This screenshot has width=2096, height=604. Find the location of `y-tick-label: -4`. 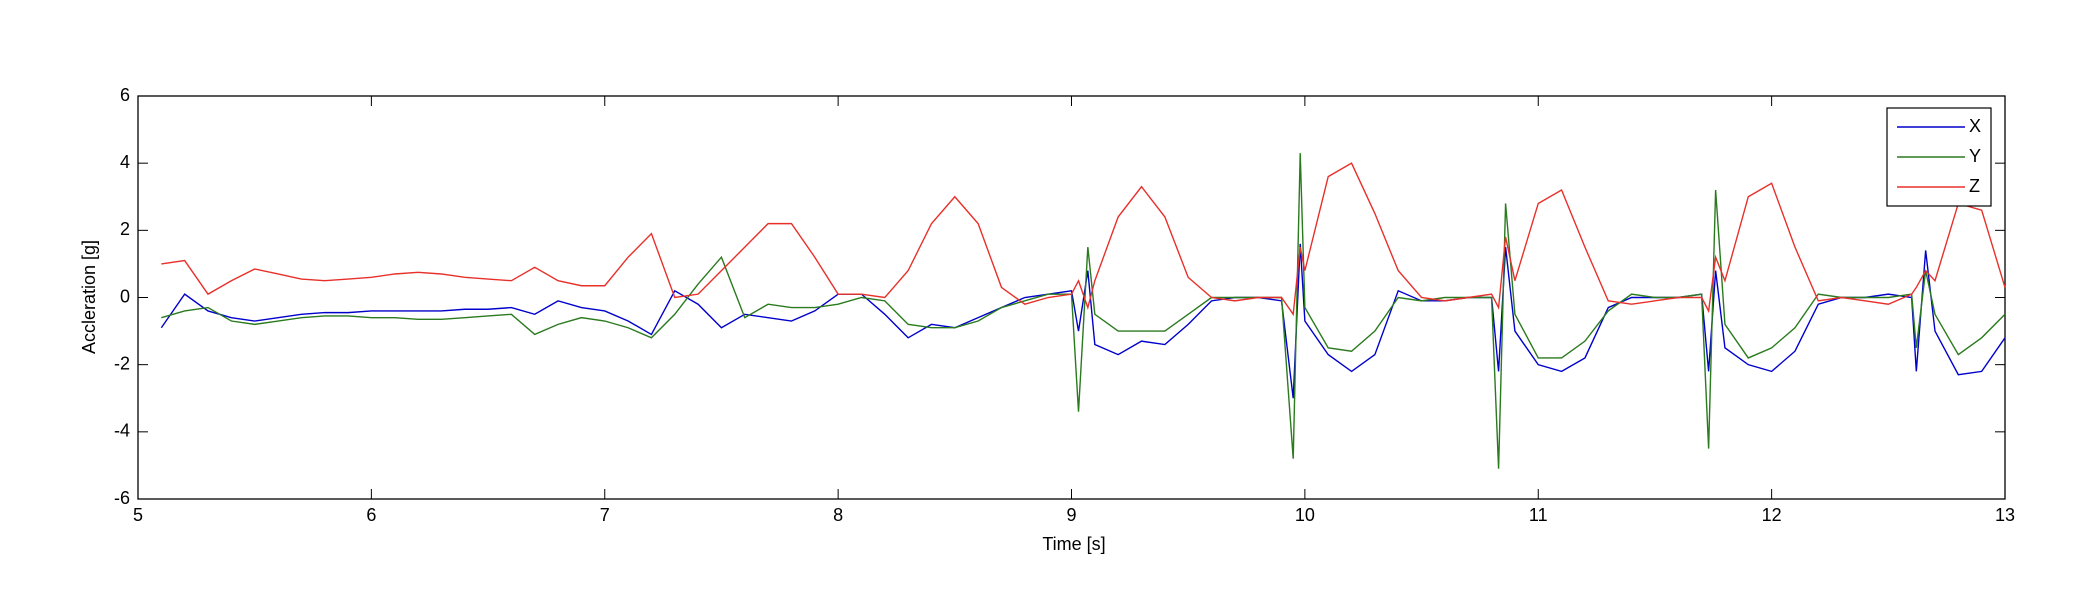

y-tick-label: -4 is located at coordinates (122, 431).